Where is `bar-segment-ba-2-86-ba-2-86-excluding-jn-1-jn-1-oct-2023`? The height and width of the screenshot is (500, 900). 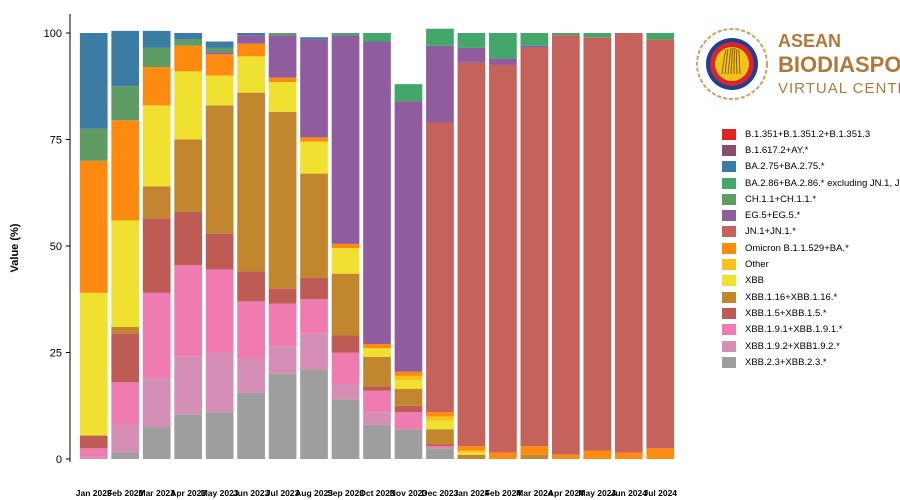 bar-segment-ba-2-86-ba-2-86-excluding-jn-1-jn-1-oct-2023 is located at coordinates (377, 37).